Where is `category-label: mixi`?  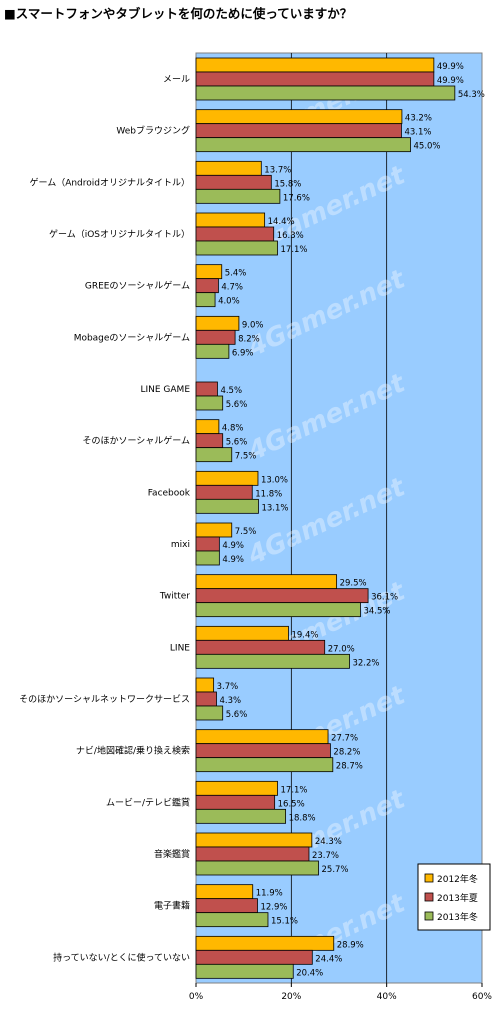
category-label: mixi is located at coordinates (180, 545).